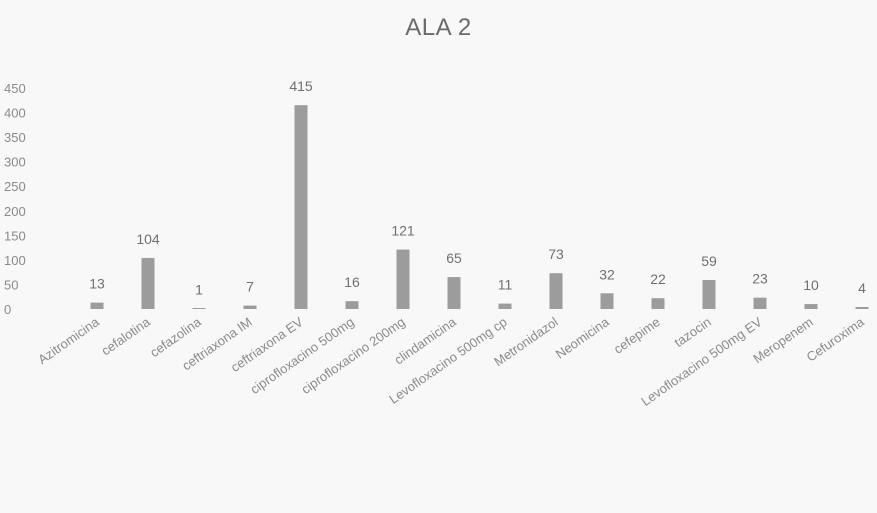 This screenshot has width=877, height=513. Describe the element at coordinates (15, 88) in the screenshot. I see `y-tick-label: 450` at that location.